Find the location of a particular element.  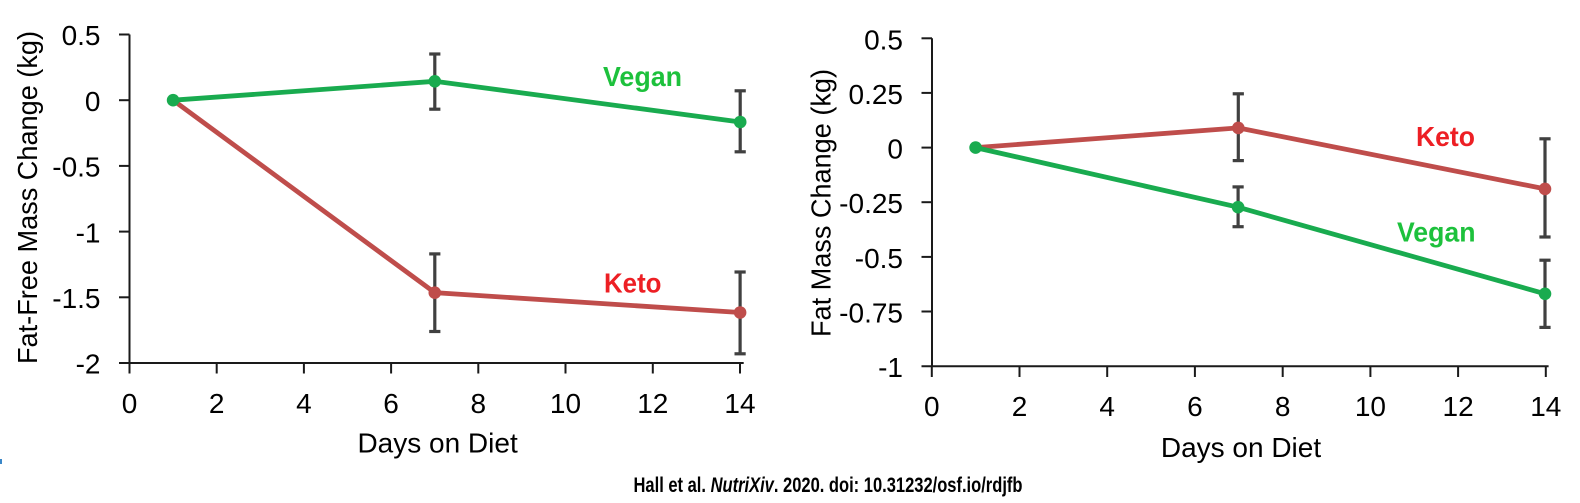

svg-text: -2 is located at coordinates (88, 364).